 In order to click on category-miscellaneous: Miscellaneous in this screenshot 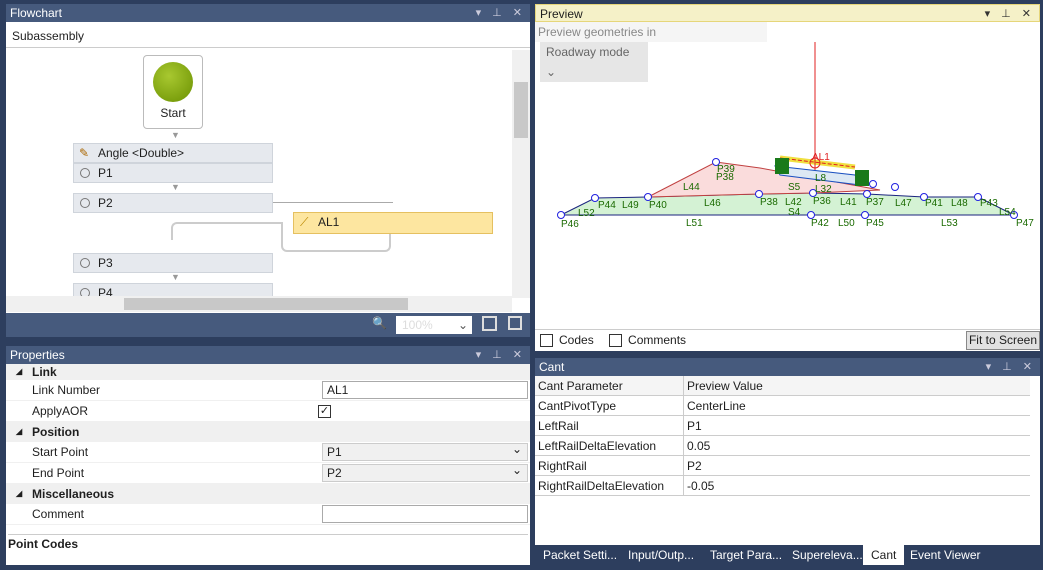, I will do `click(268, 494)`.